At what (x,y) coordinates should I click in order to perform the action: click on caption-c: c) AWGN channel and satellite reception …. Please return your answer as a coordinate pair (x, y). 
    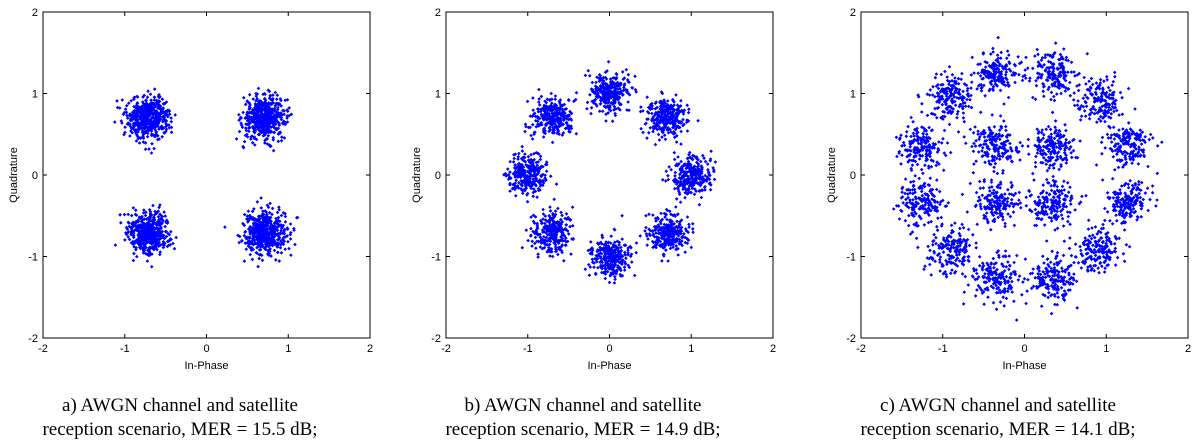
    Looking at the image, I should click on (998, 418).